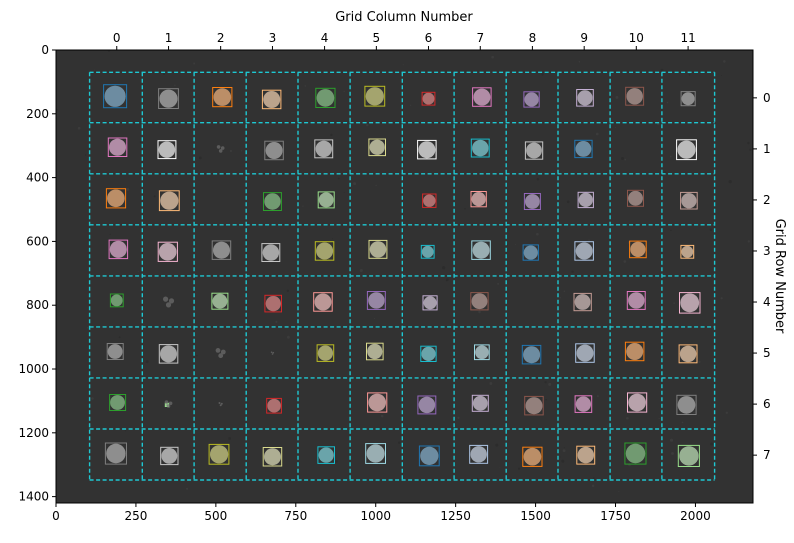 The image size is (794, 543). I want to click on x-tick-label: 0, so click(56, 516).